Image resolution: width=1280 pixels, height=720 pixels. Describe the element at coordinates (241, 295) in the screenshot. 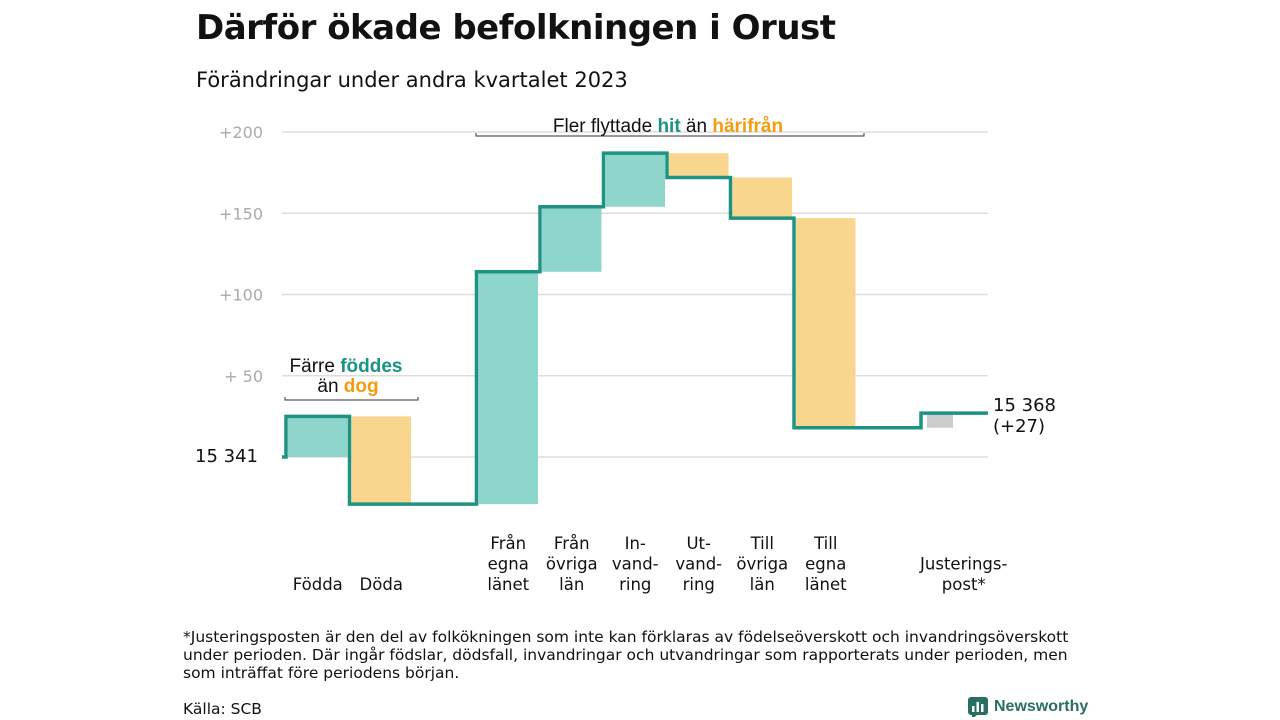

I see `y-tick-label: +100` at that location.